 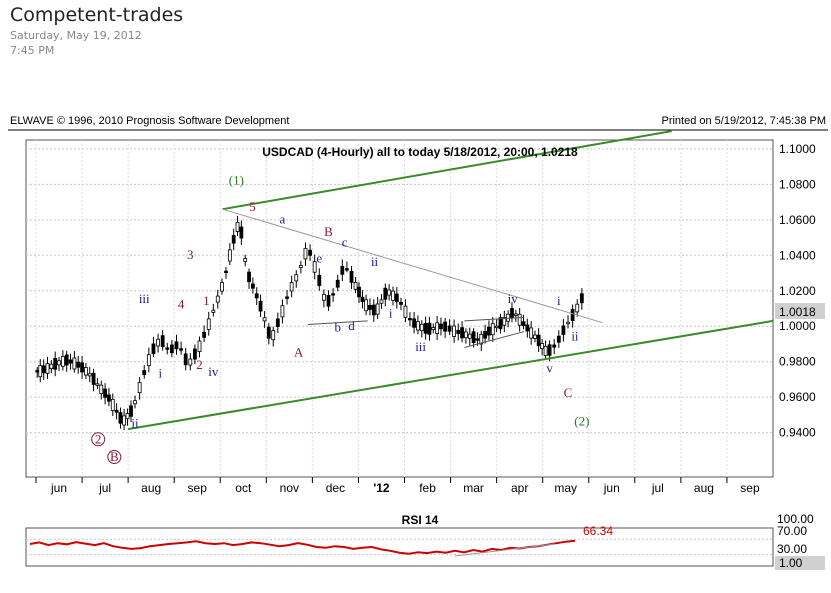 I want to click on chart-header-right: Printed on 5/19/2012, 7:45:38 PM, so click(x=743, y=121).